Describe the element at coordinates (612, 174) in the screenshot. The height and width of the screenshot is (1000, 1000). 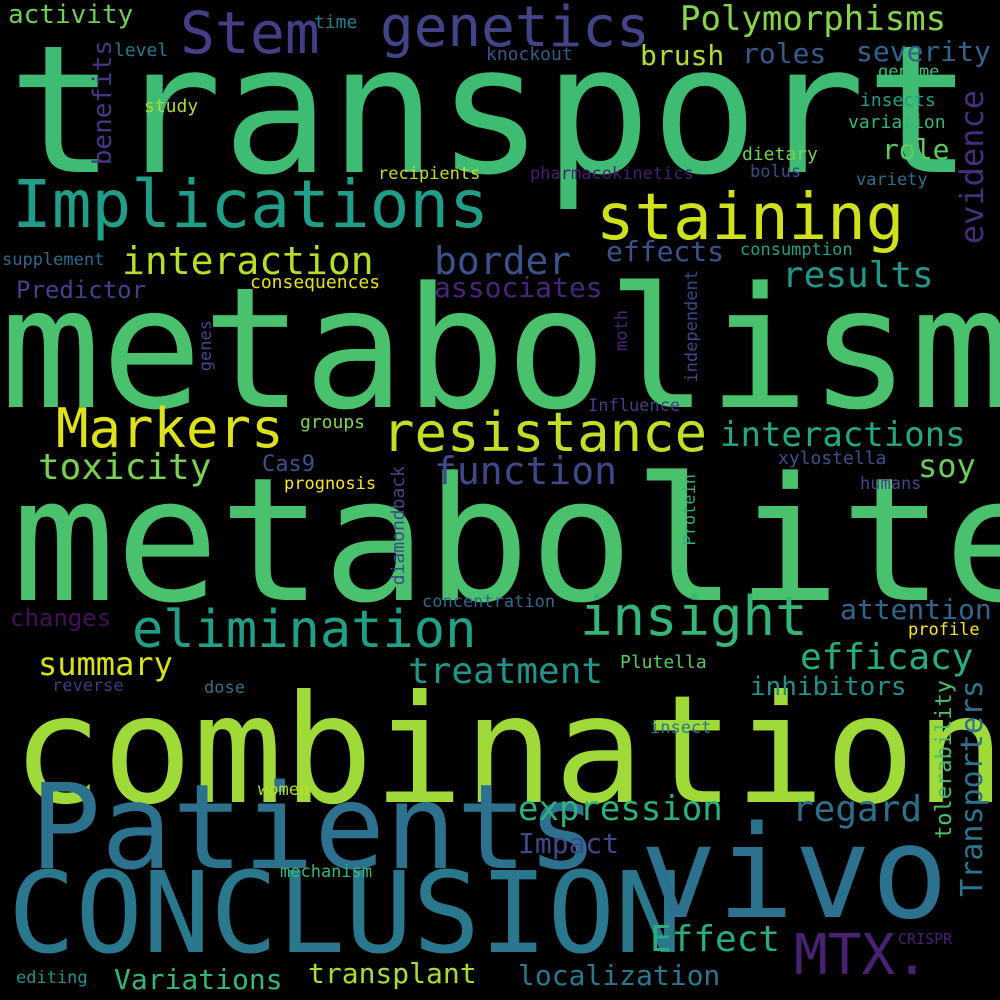
I see `word-pharmacokinetics: pharmacokinetics` at that location.